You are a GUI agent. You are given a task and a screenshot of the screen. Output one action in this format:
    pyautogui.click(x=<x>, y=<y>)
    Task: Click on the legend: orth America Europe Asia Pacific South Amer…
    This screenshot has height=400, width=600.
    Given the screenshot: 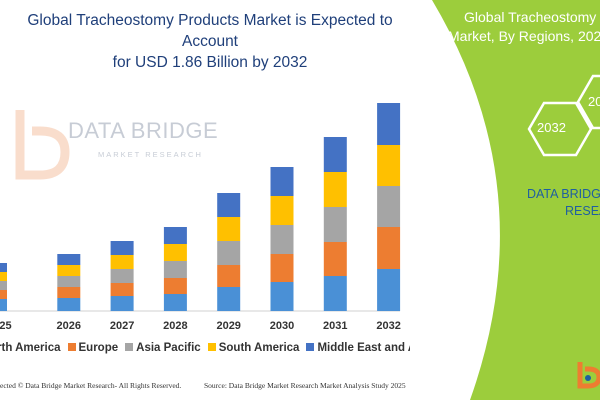 What is the action you would take?
    pyautogui.click(x=205, y=350)
    